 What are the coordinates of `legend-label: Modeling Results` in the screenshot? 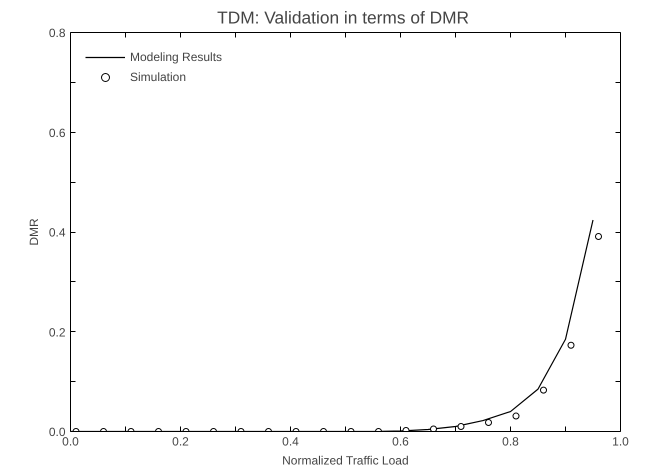 It's located at (176, 57).